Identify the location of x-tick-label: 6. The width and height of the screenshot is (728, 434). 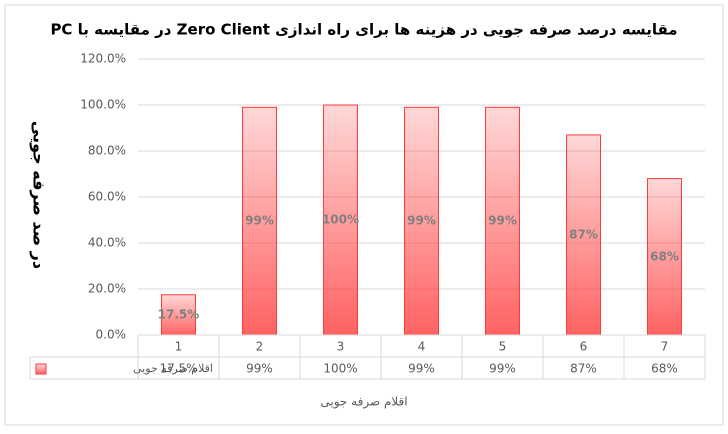
(584, 347).